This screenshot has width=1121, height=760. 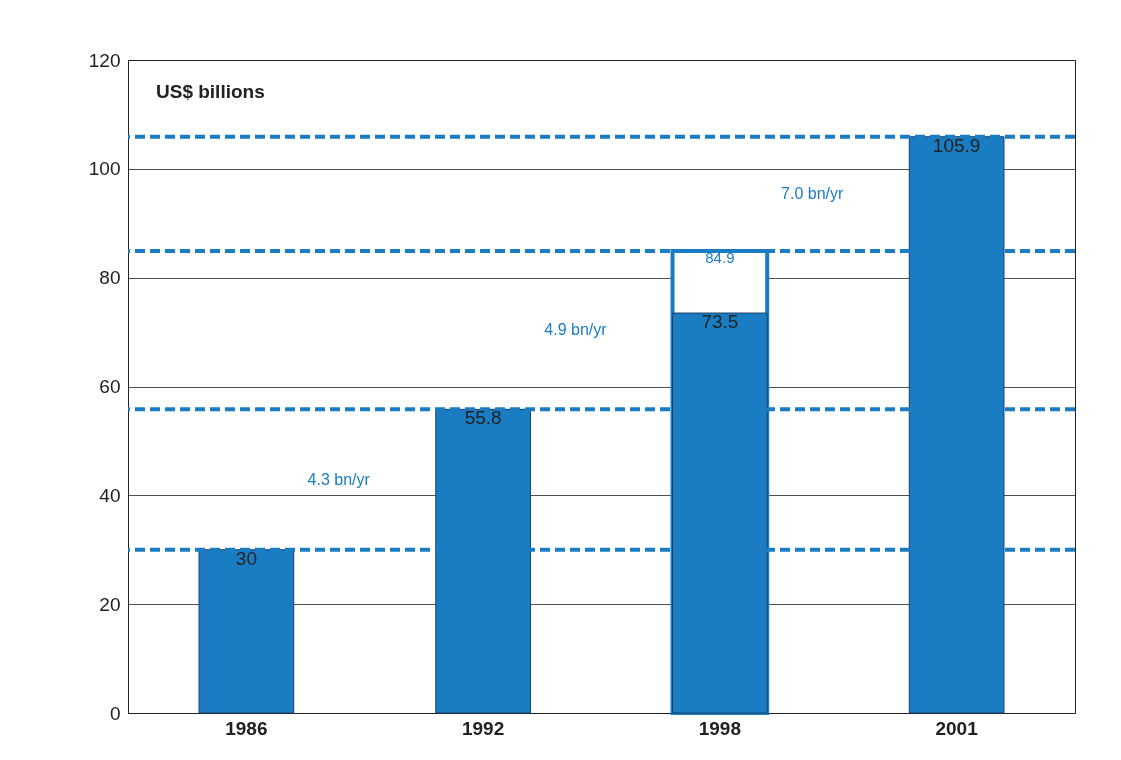 I want to click on y-axis-title: US$ billions, so click(x=210, y=91).